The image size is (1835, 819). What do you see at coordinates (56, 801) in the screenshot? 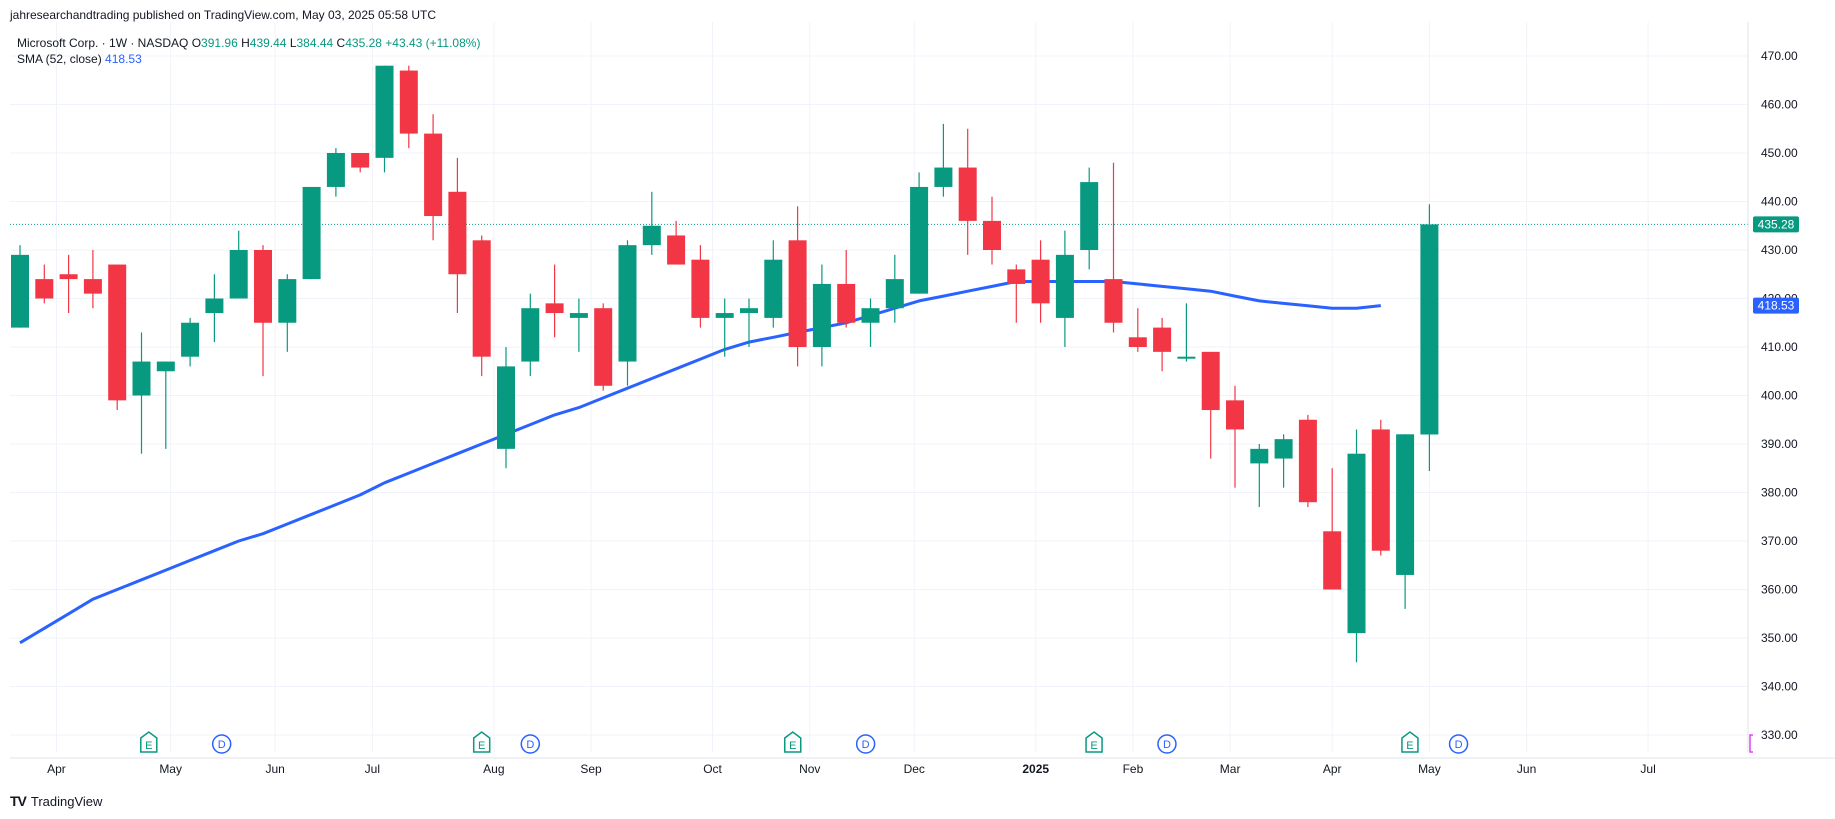
I see `tradingview-logo: TV TradingView` at bounding box center [56, 801].